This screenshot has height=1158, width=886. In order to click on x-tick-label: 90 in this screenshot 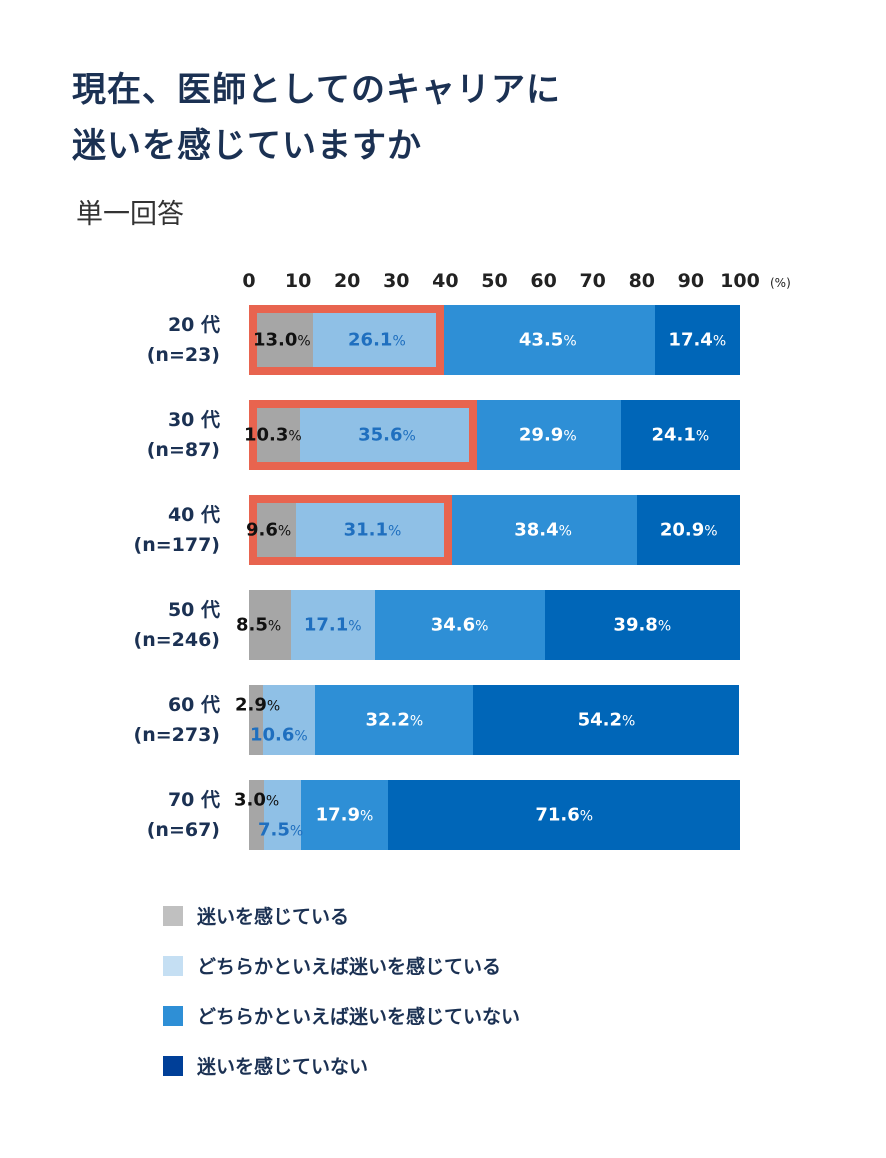, I will do `click(691, 281)`.